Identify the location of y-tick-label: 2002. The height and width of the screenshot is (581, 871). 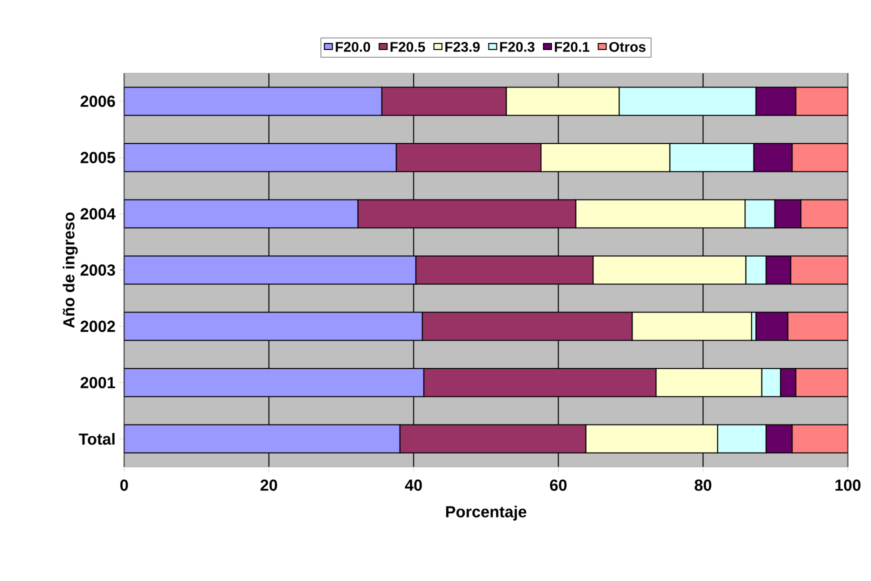
(97, 326).